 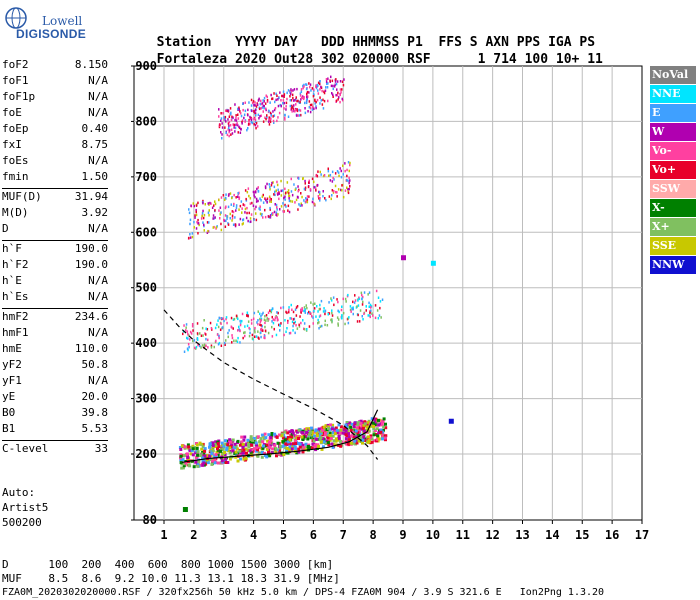 What do you see at coordinates (15, 316) in the screenshot?
I see `param-name: hmF2` at bounding box center [15, 316].